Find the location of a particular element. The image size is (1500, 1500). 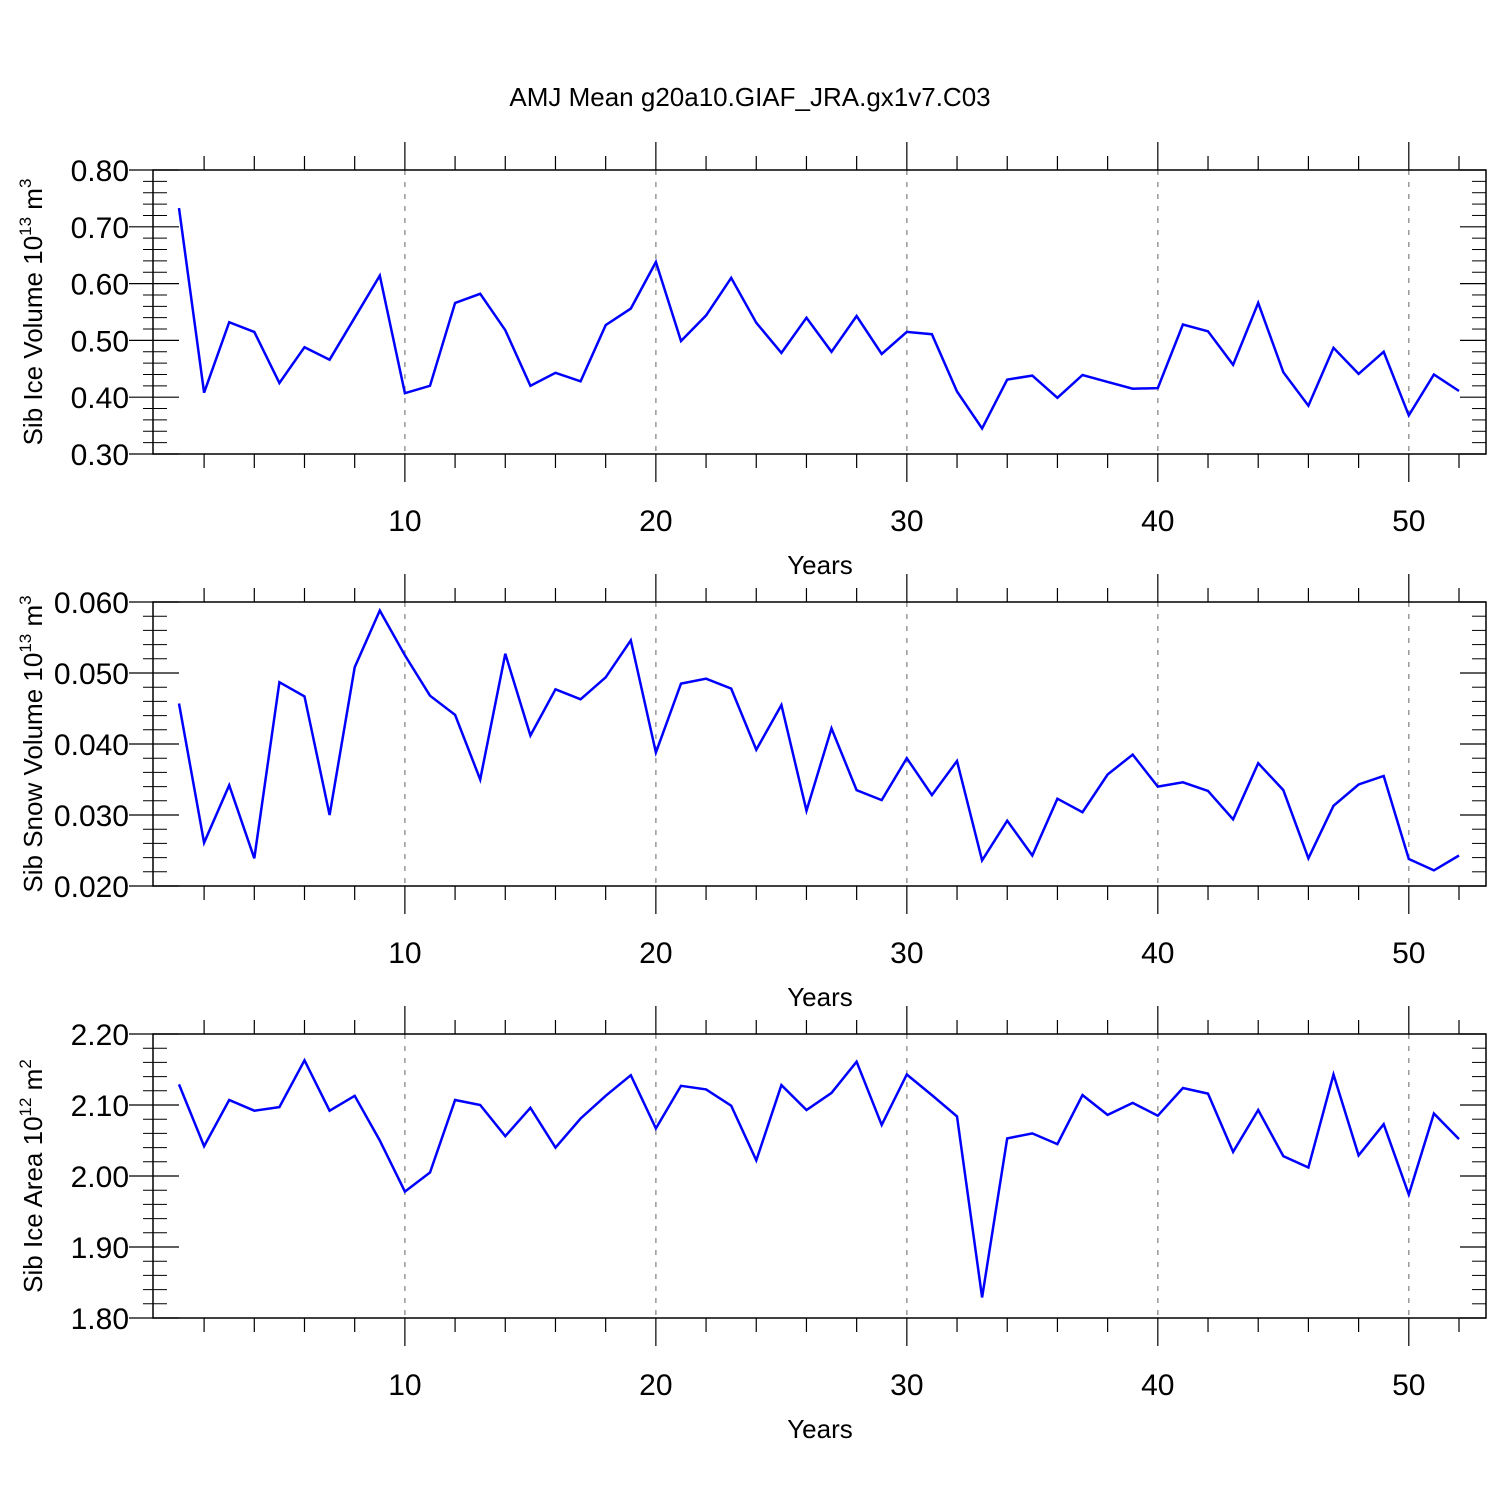

y-tick-label: 0.70 is located at coordinates (100, 228).